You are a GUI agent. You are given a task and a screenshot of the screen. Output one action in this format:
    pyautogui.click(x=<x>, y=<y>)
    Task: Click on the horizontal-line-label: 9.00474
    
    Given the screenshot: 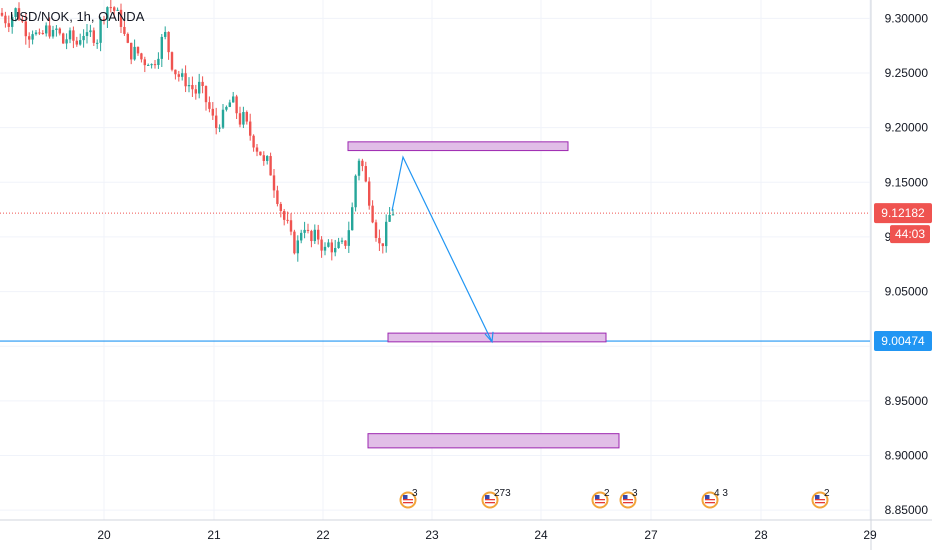 What is the action you would take?
    pyautogui.click(x=903, y=341)
    